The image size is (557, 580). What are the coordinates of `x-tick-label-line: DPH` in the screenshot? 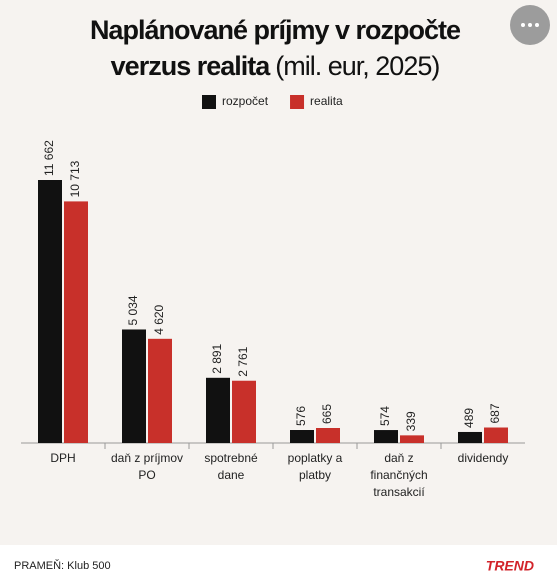 It's located at (62, 458).